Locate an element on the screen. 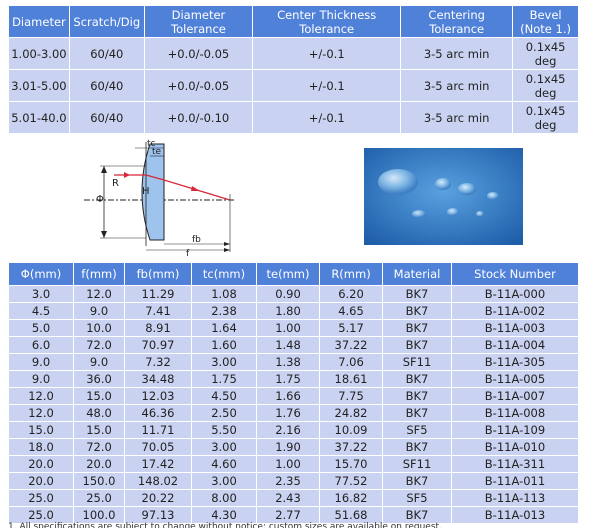 The width and height of the screenshot is (589, 528). spec-cell: 5.01-40.0 is located at coordinates (39, 117).